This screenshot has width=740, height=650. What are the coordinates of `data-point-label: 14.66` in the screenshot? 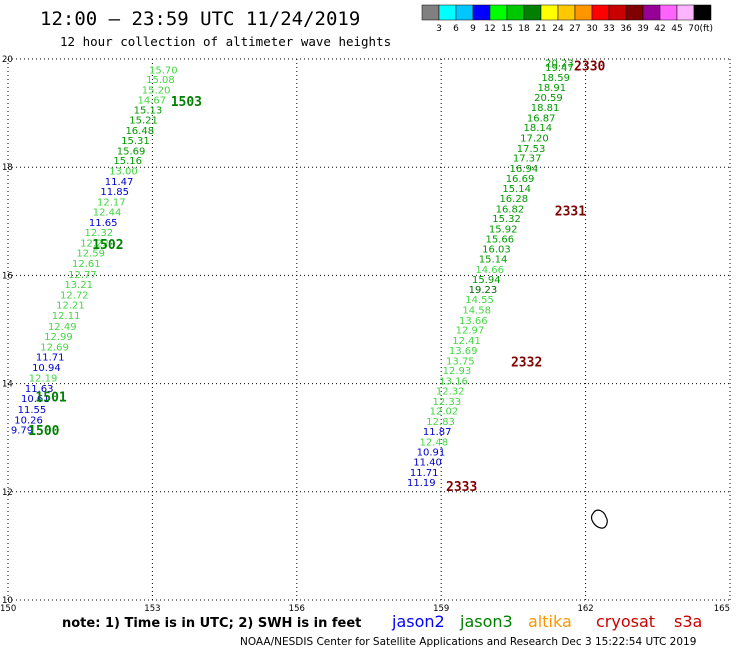 It's located at (489, 270).